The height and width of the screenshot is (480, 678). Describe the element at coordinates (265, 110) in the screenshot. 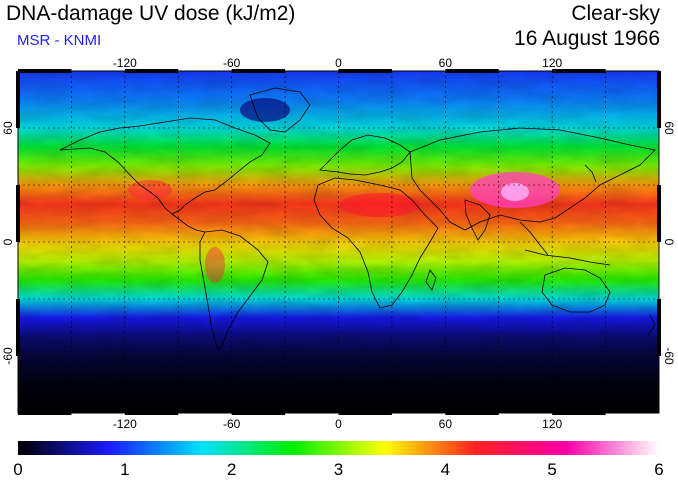

I see `greenland-low` at that location.